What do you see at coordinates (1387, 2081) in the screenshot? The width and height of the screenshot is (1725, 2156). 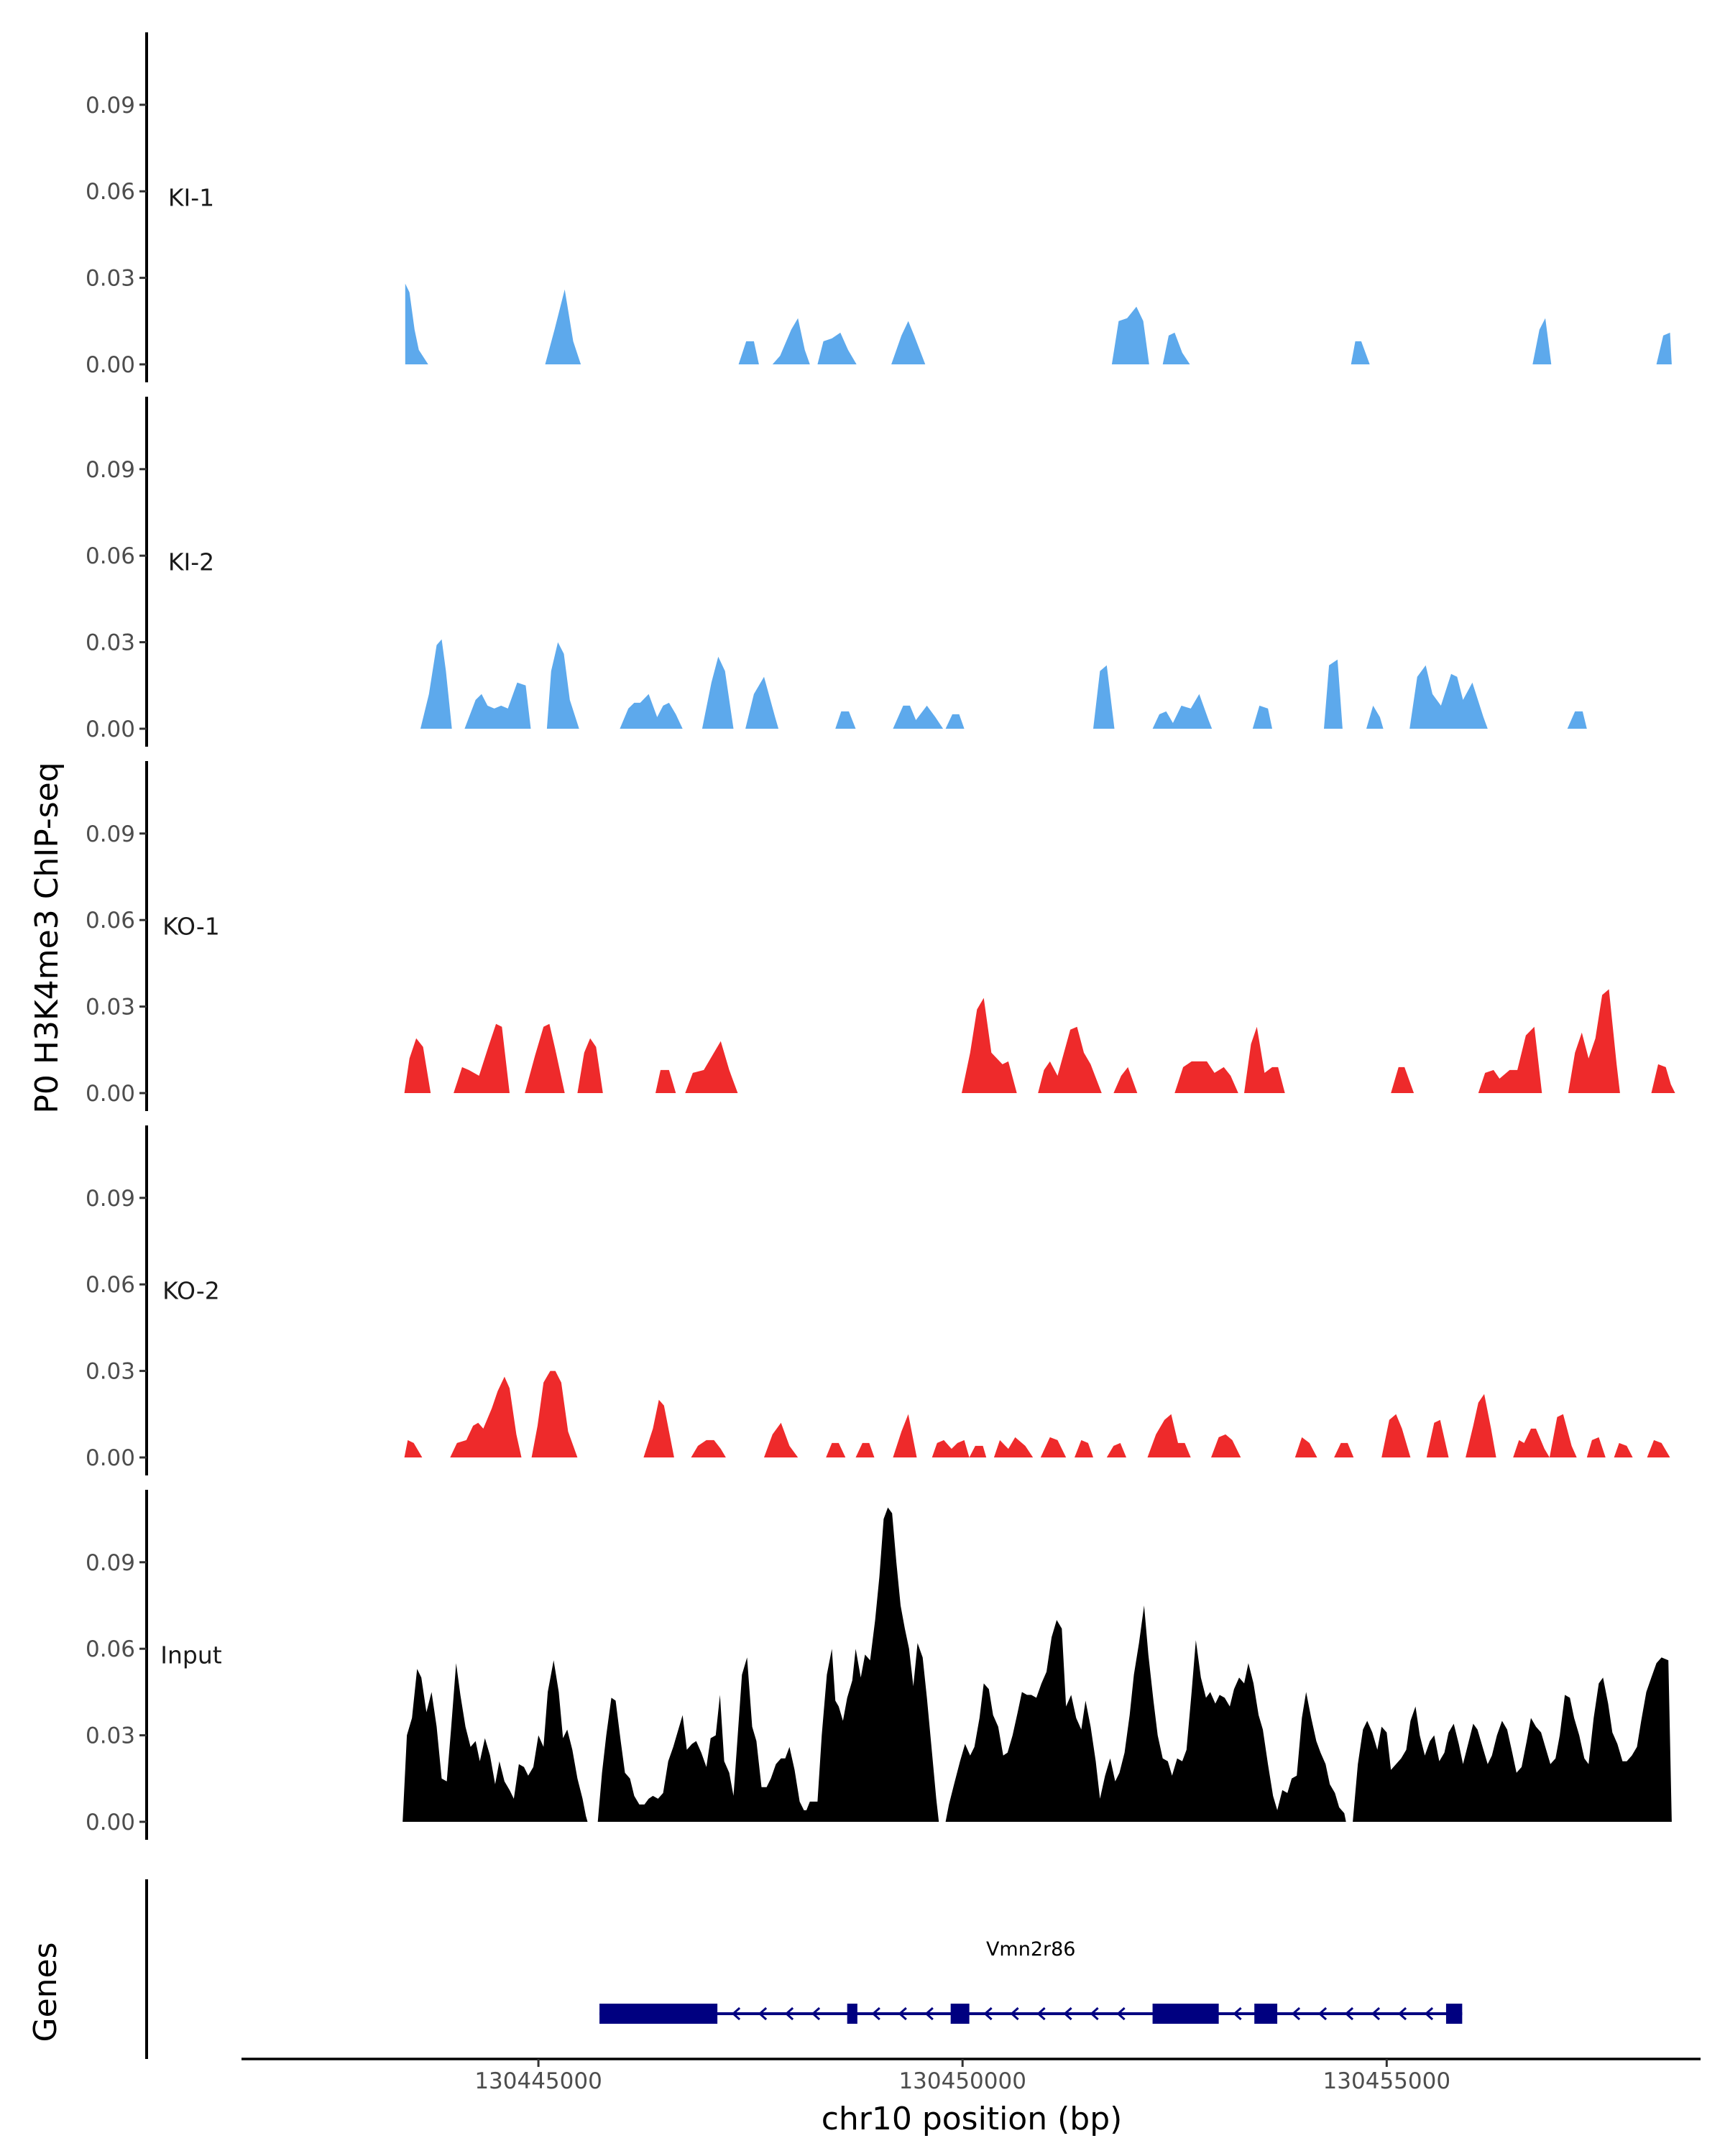 I see `x-tick-label: 130455000` at bounding box center [1387, 2081].